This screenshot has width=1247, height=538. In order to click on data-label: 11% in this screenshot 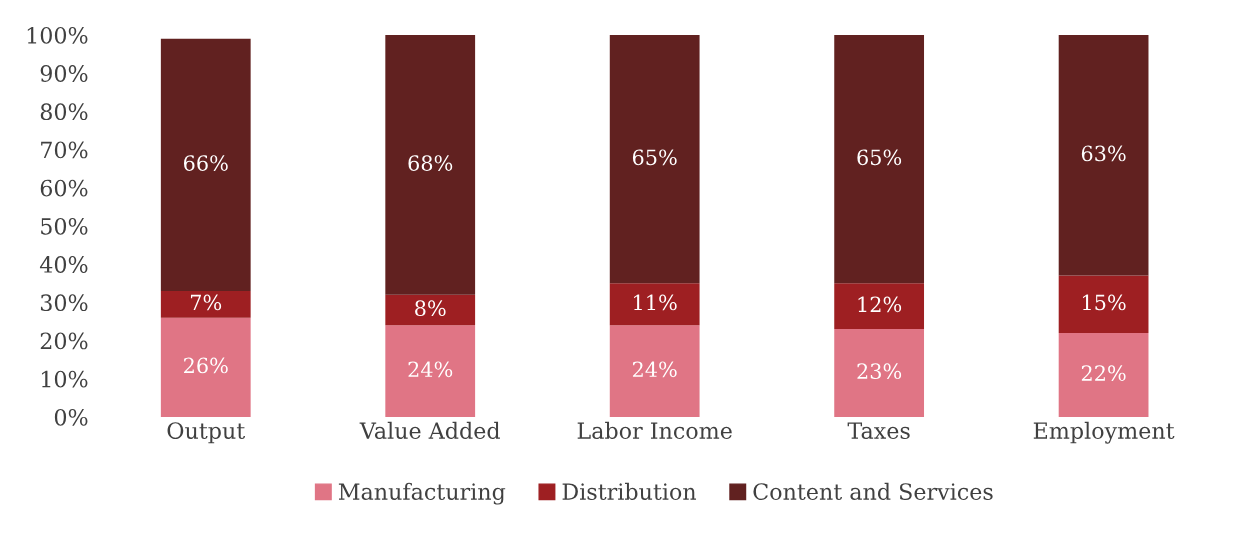, I will do `click(655, 302)`.